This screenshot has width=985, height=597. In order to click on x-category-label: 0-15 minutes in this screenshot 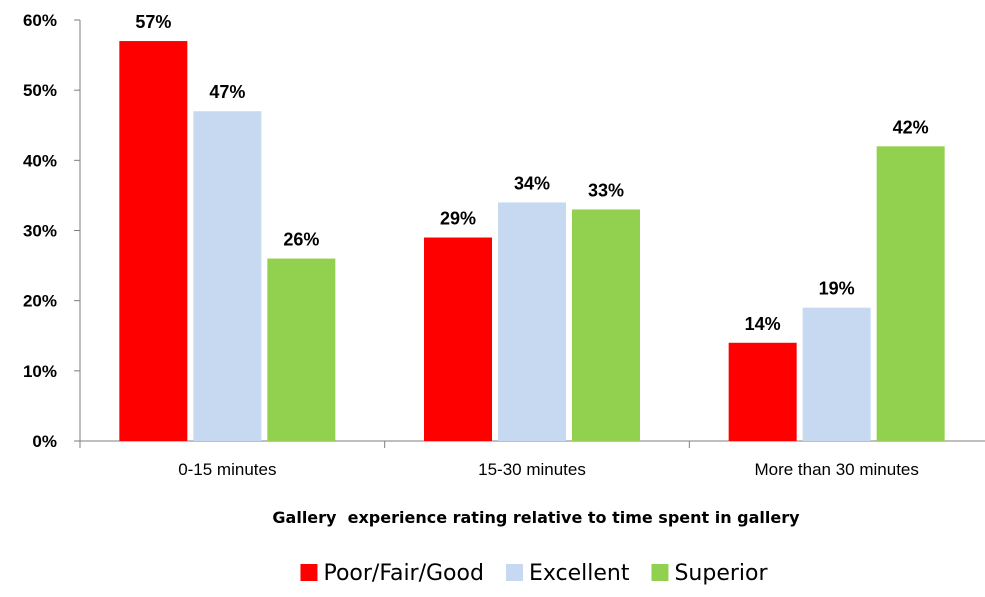, I will do `click(227, 469)`.